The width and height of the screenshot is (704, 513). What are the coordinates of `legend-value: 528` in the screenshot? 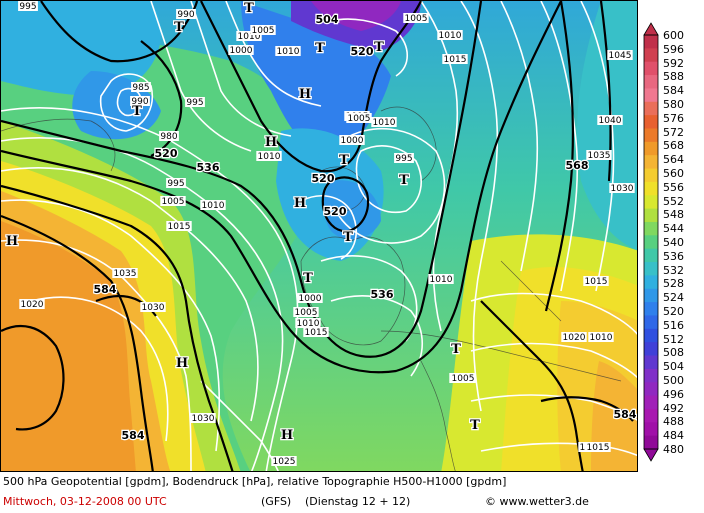 It's located at (673, 284).